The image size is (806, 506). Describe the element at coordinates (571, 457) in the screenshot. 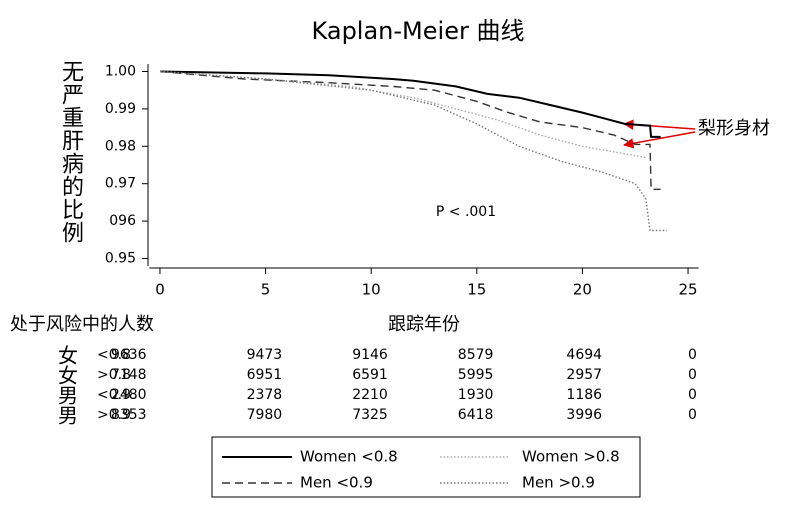

I see `legend-label: Women >0.8` at that location.